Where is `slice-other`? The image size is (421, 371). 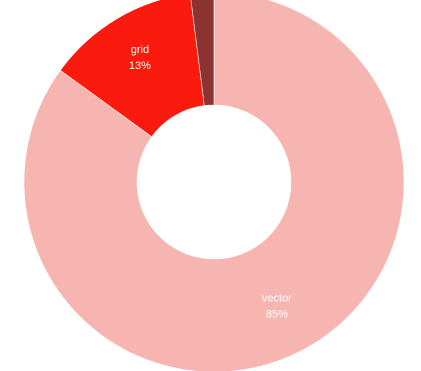 slice-other is located at coordinates (202, 53).